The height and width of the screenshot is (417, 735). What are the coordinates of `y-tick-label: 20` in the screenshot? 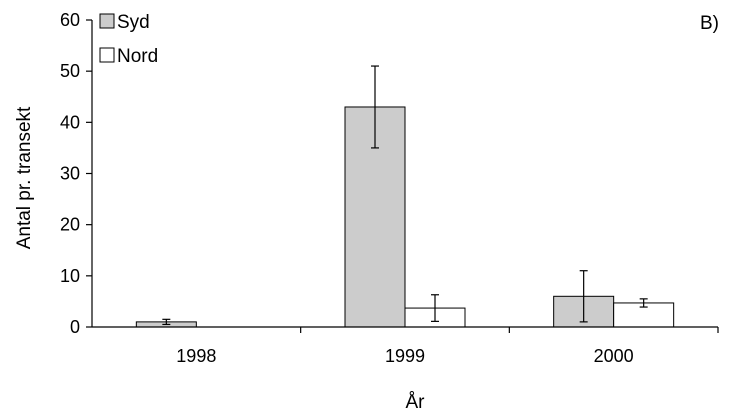 It's located at (70, 225).